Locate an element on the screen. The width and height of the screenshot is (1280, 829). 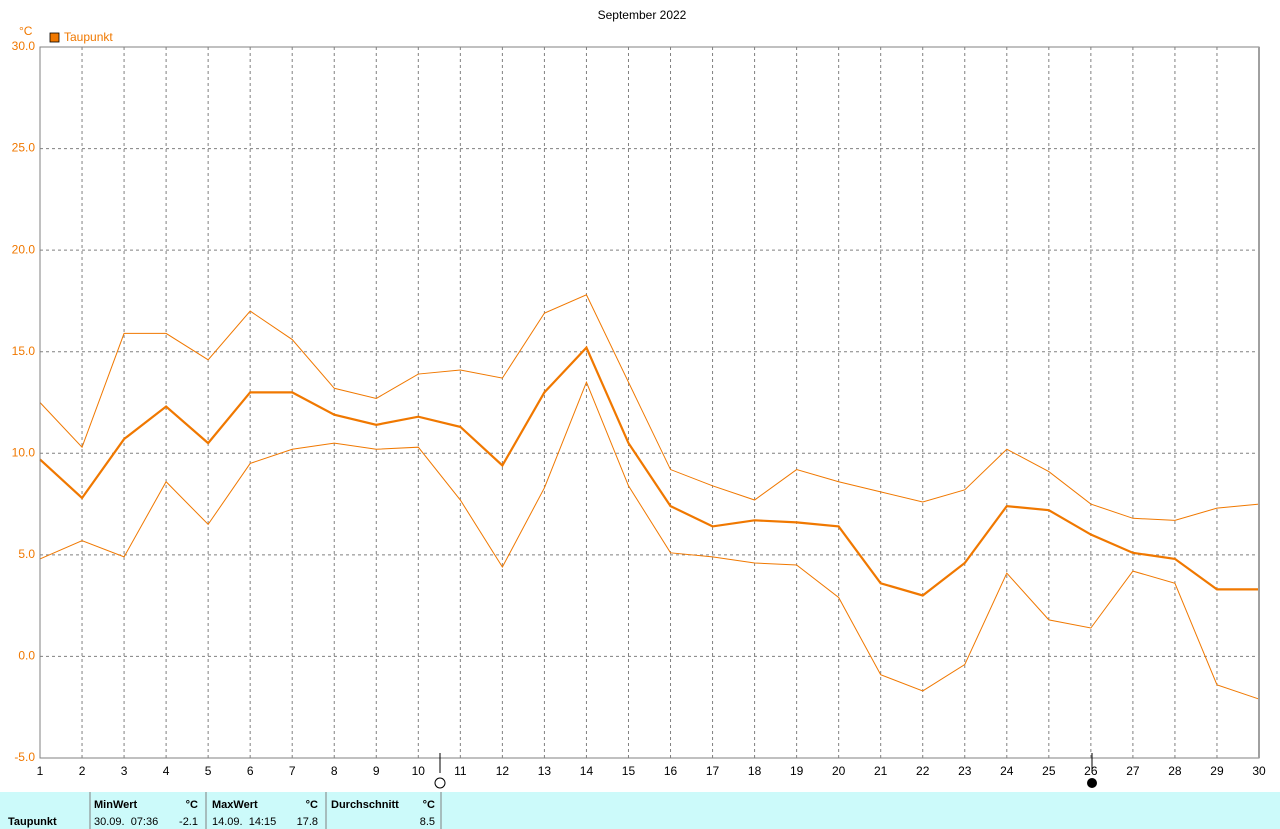
x-tick-label: 6 is located at coordinates (250, 771).